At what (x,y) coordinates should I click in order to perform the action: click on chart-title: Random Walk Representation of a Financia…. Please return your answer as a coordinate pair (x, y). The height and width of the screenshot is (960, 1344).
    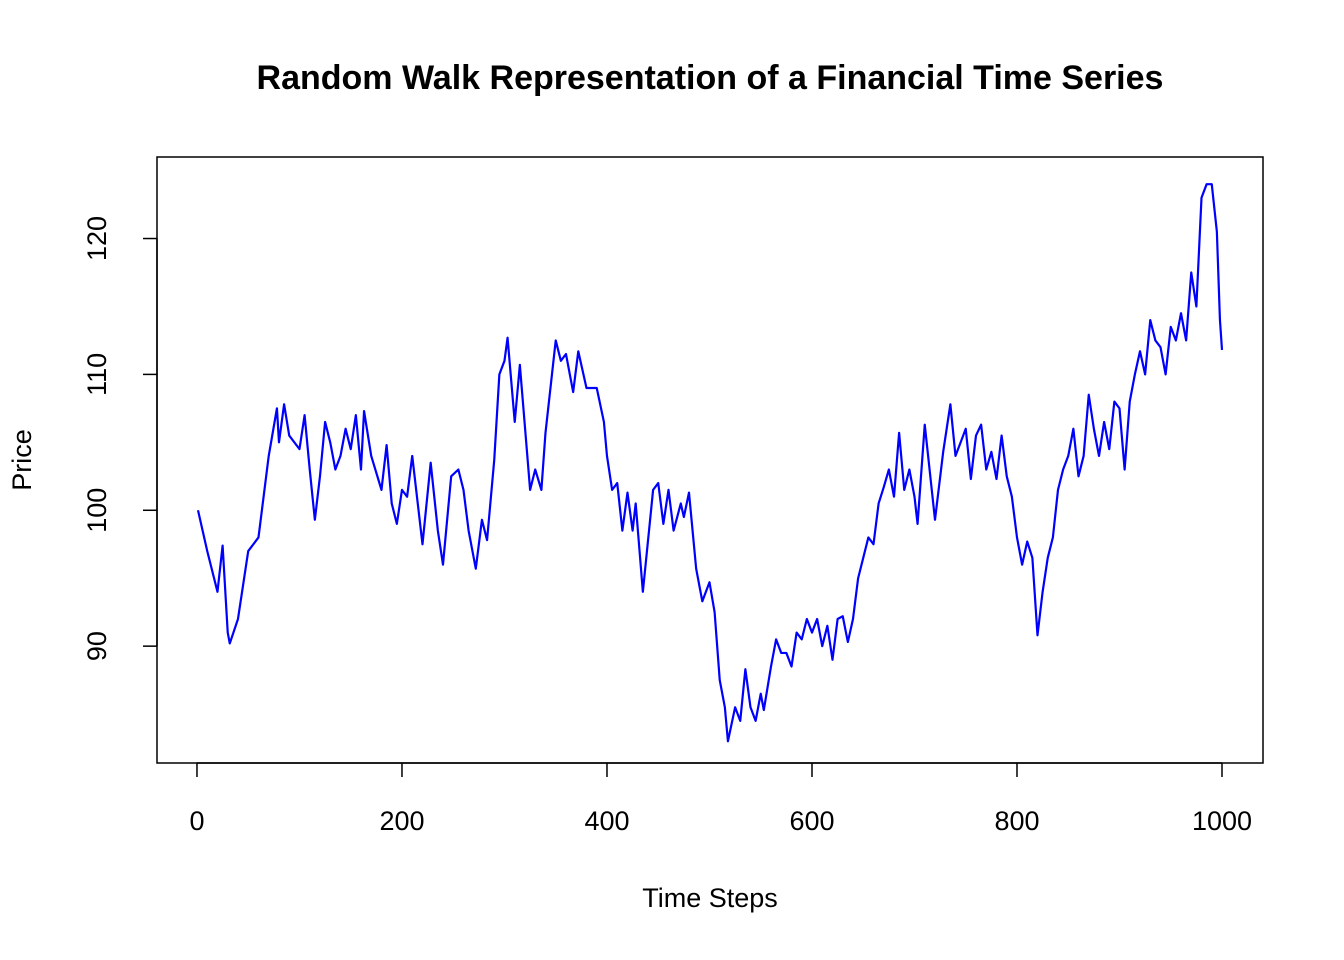
    Looking at the image, I should click on (710, 78).